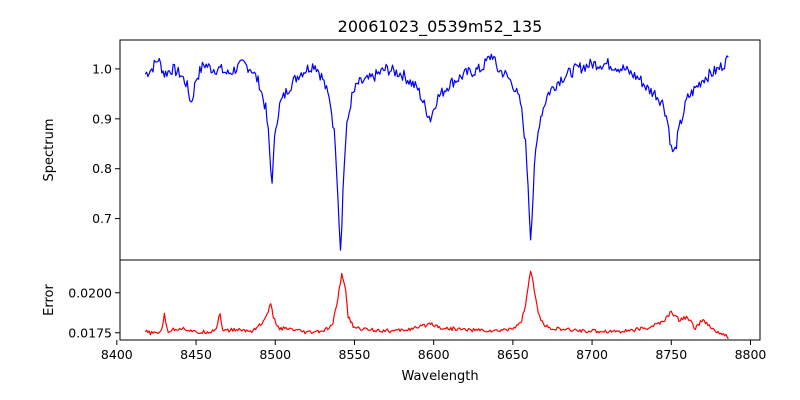  What do you see at coordinates (355, 354) in the screenshot?
I see `x-tick-label: 8550` at bounding box center [355, 354].